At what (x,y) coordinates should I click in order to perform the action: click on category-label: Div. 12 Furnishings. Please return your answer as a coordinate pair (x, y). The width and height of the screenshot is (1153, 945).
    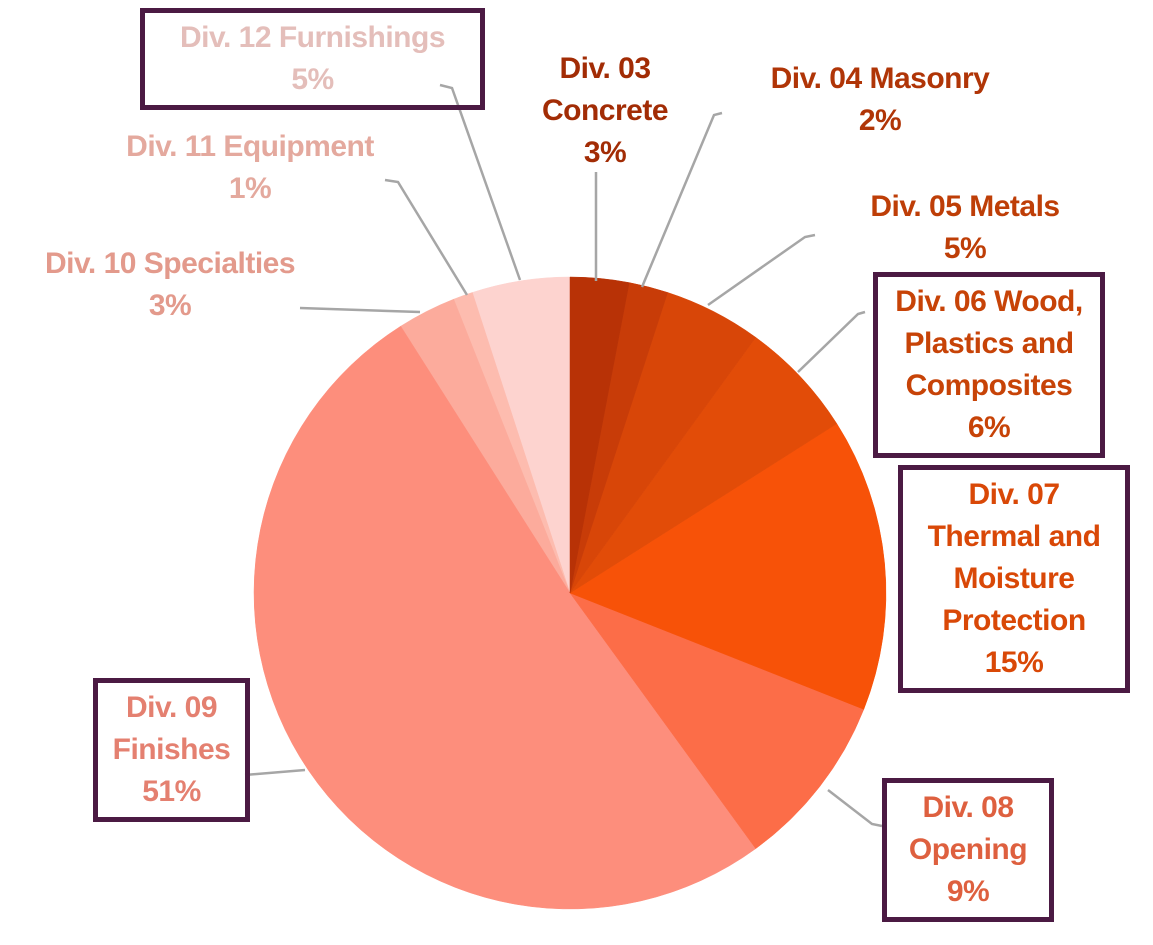
    Looking at the image, I should click on (313, 37).